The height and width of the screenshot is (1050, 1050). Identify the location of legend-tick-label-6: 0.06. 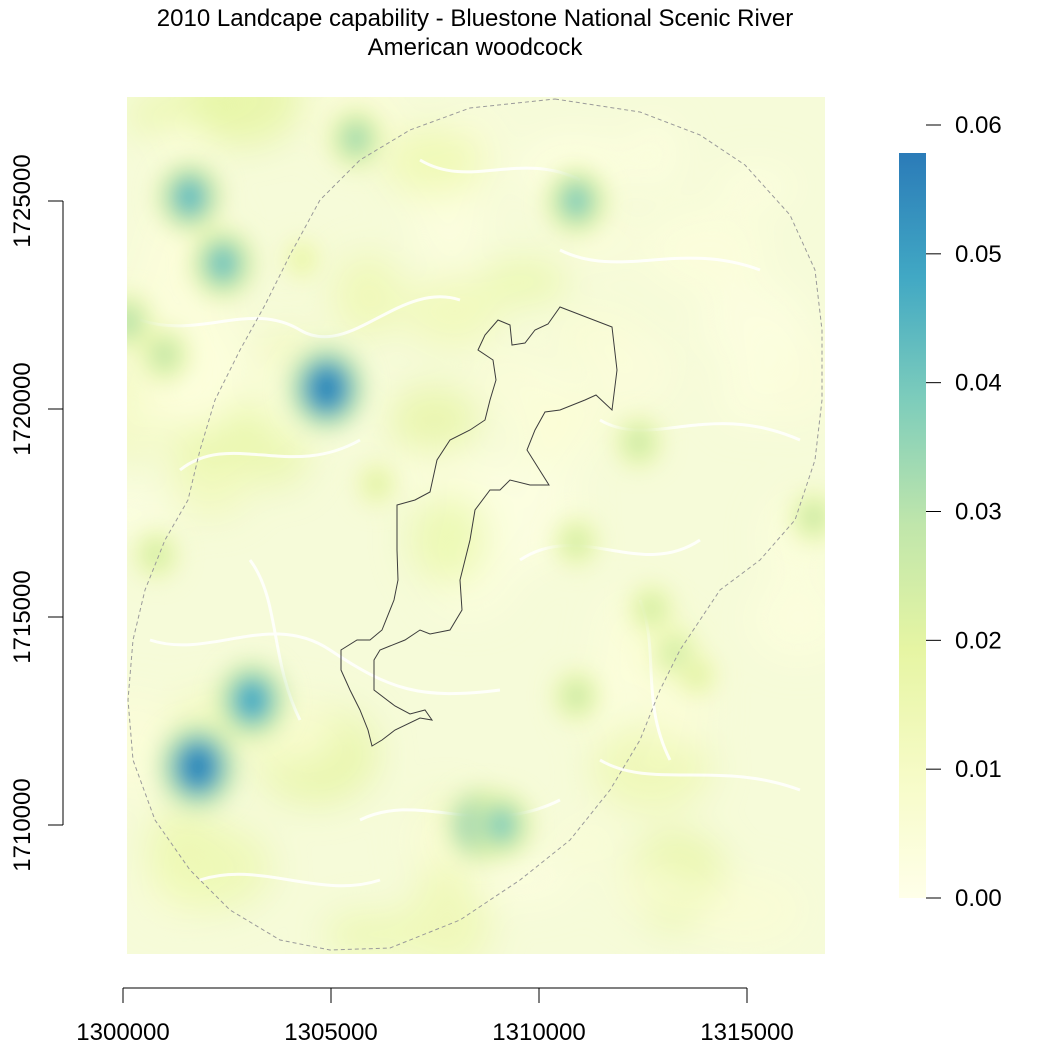
(978, 125).